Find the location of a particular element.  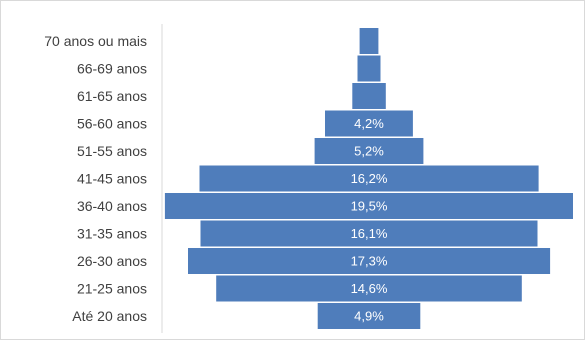

category-label-8: 26-30 anos is located at coordinates (112, 261).